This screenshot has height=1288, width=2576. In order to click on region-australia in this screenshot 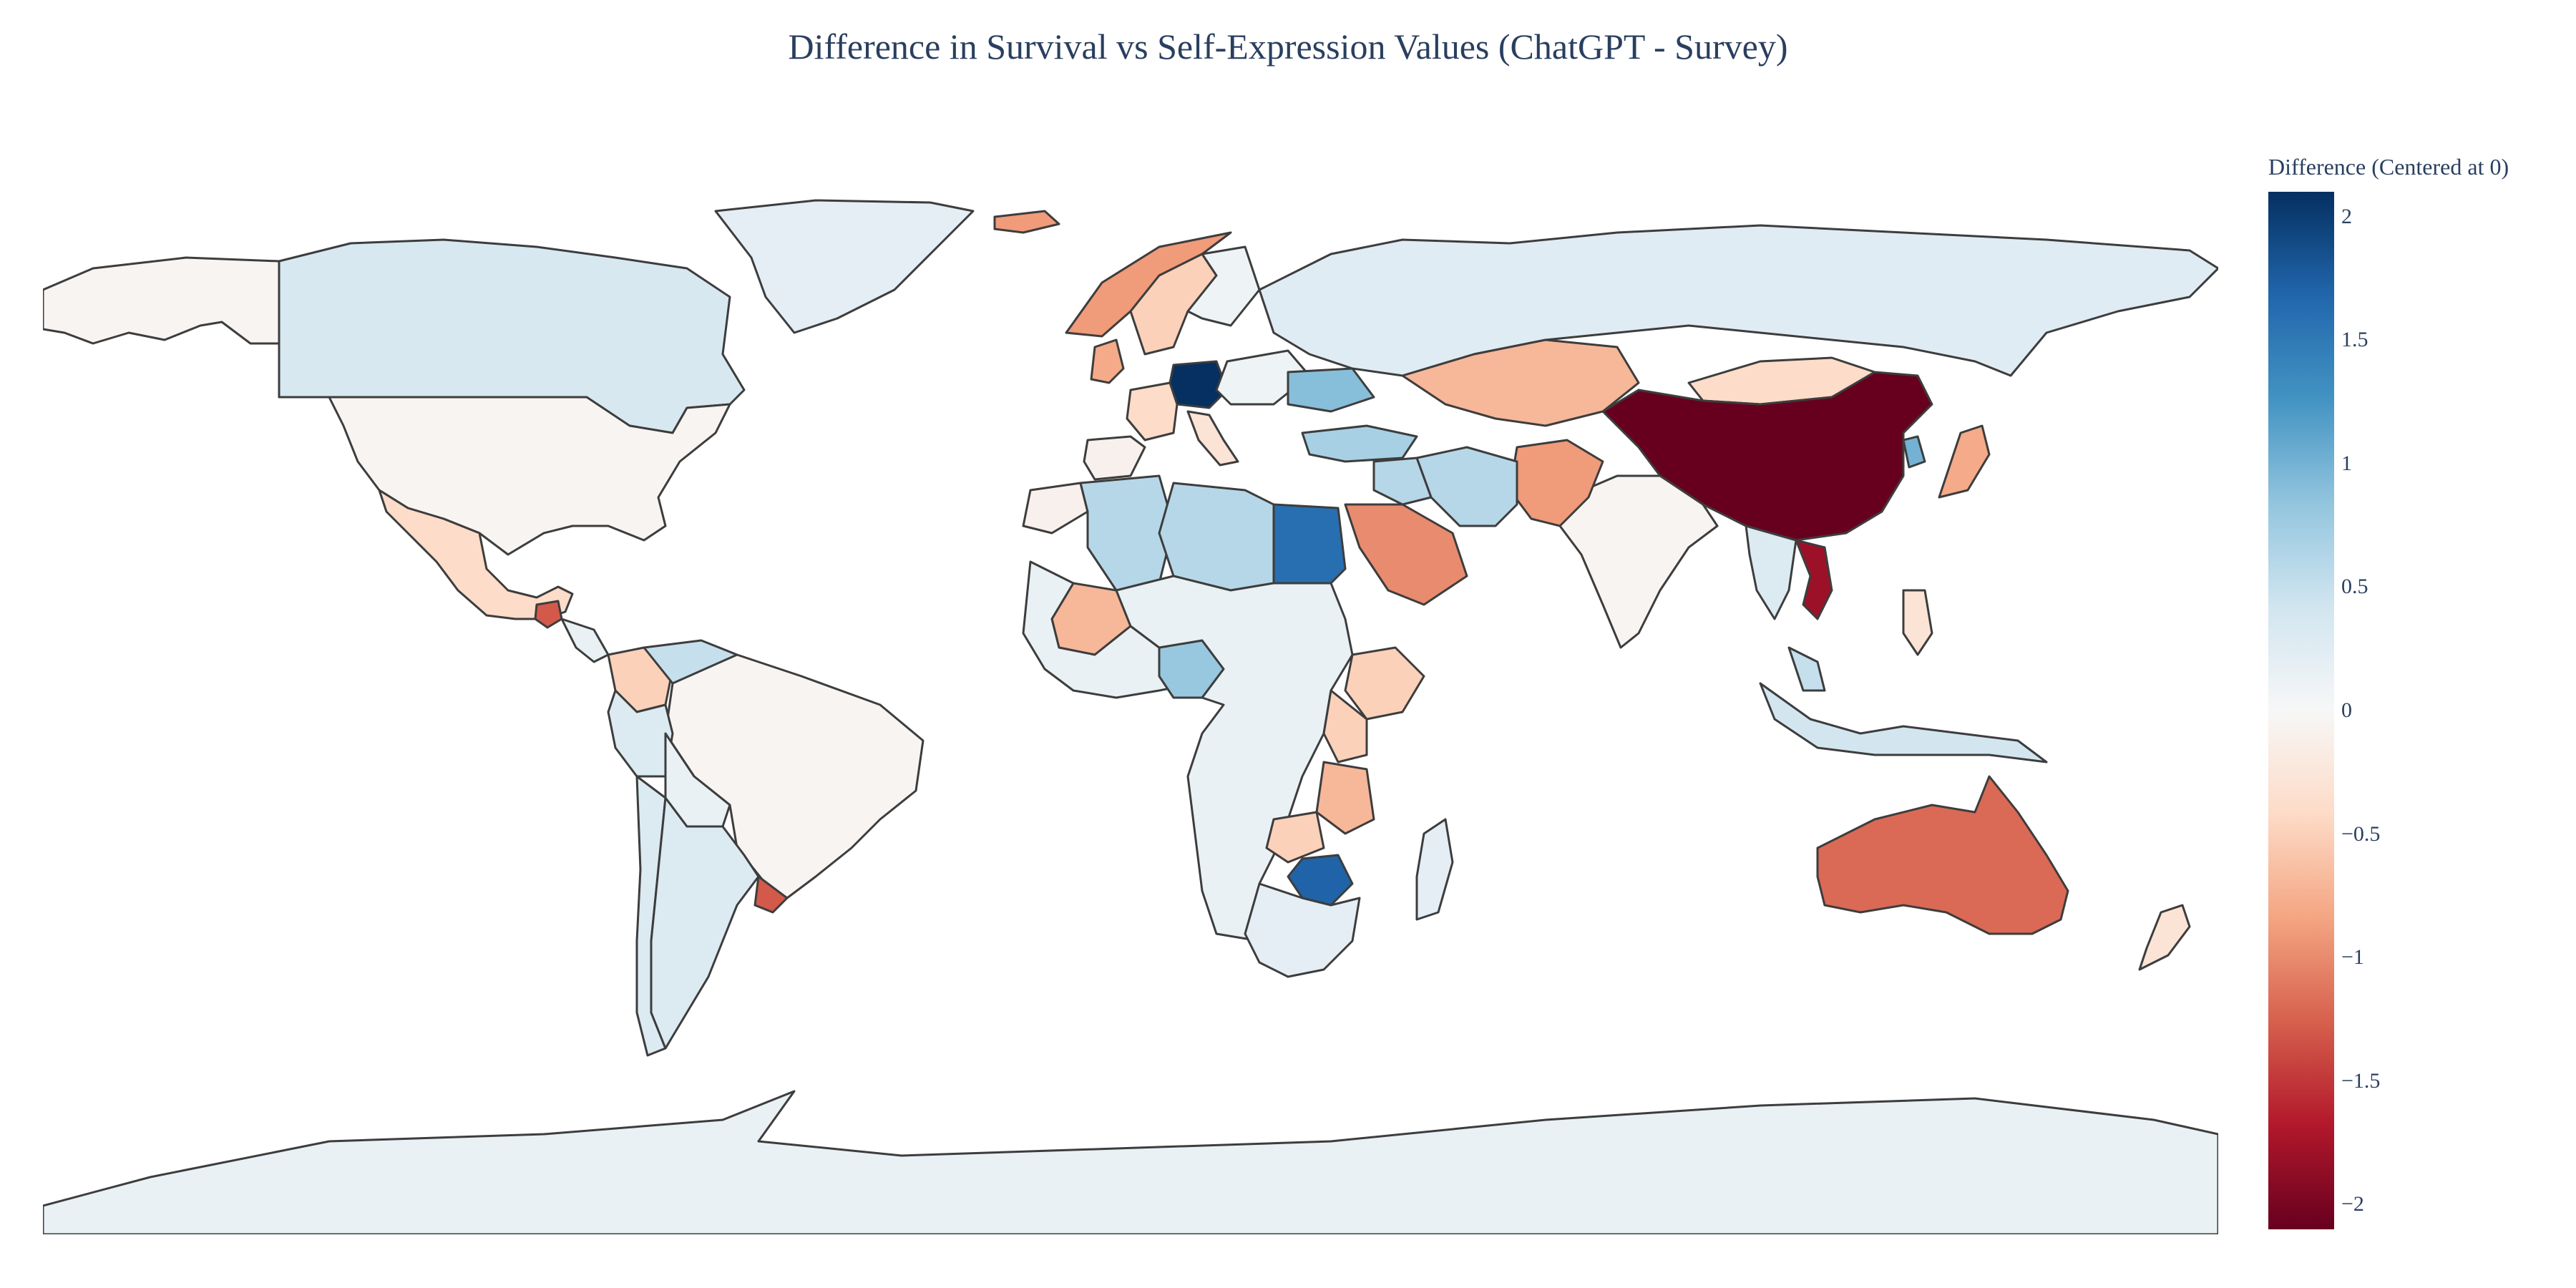, I will do `click(1942, 855)`.